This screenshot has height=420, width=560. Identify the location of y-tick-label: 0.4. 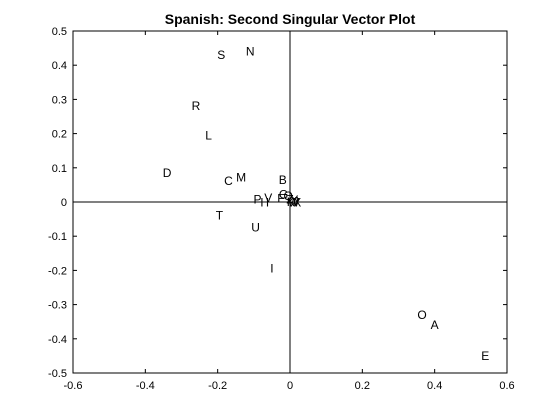
(59, 66).